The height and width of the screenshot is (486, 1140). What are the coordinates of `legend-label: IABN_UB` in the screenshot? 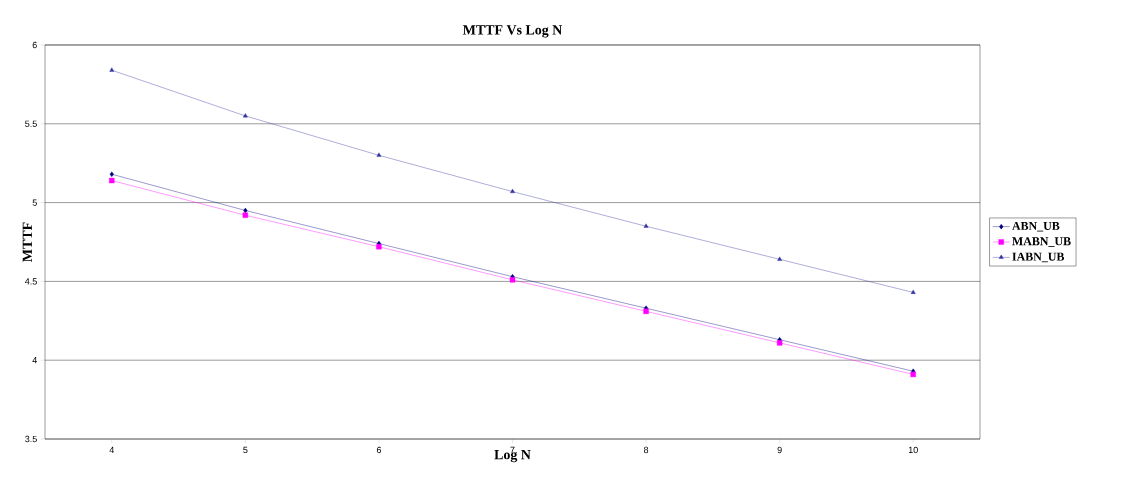 It's located at (1038, 257).